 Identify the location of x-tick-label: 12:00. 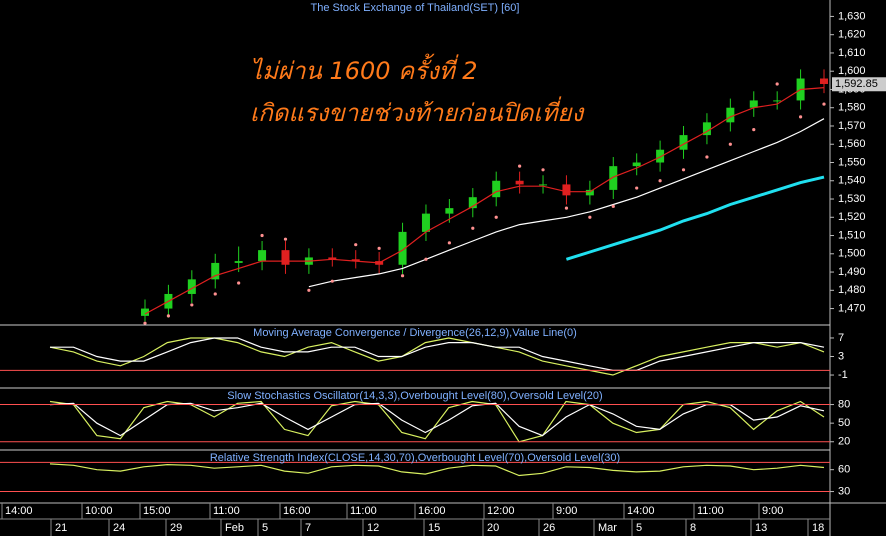
(501, 511).